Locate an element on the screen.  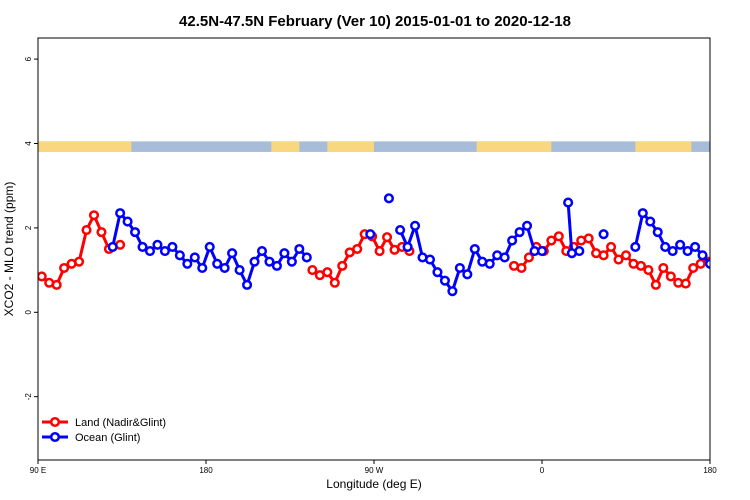
y-axis: -2 0 2 4 6 is located at coordinates (31, 228).